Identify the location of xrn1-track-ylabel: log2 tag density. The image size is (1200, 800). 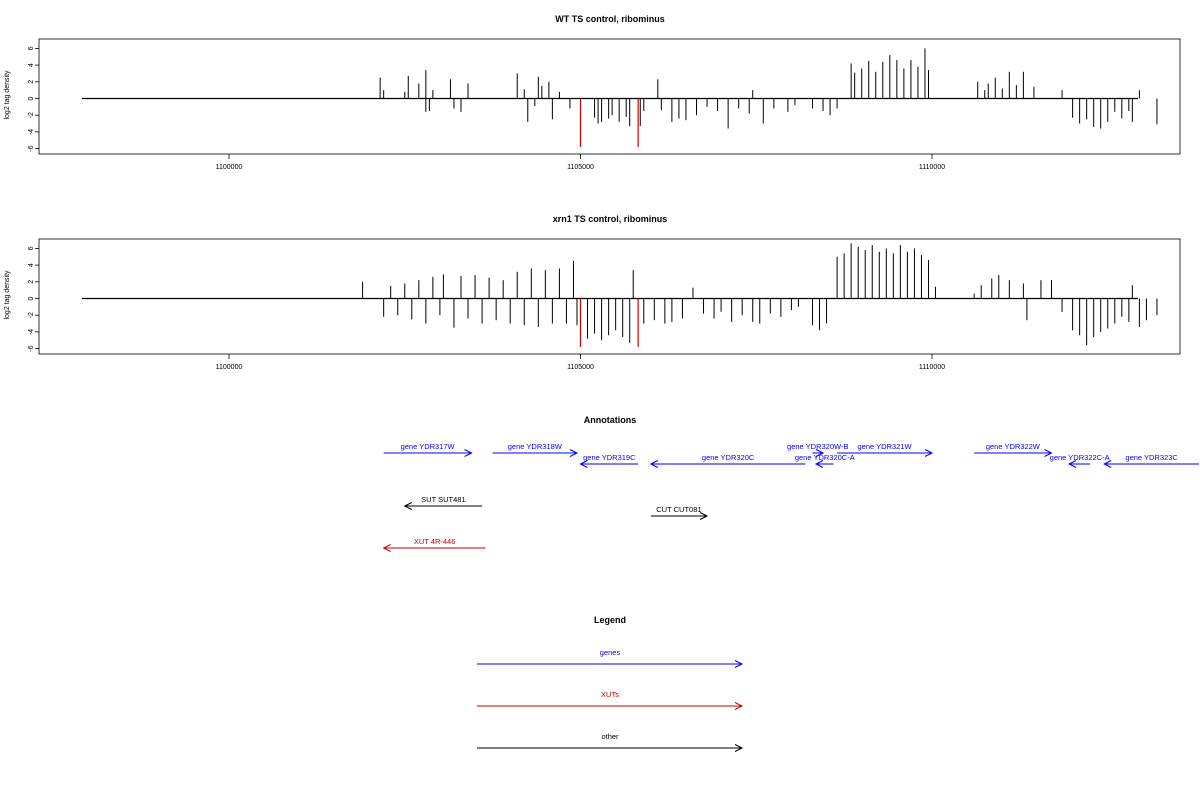
(7, 295).